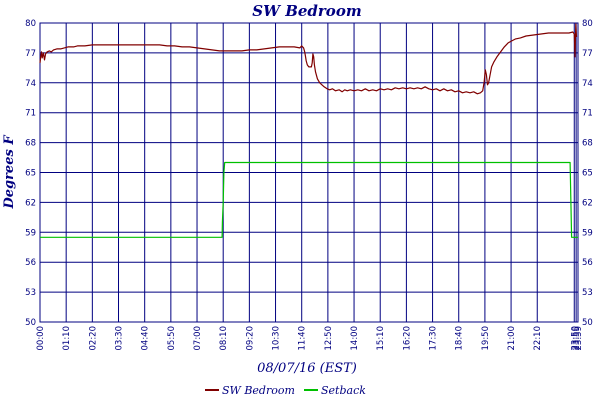  What do you see at coordinates (30, 24) in the screenshot?
I see `y-tick-label-left: 80` at bounding box center [30, 24].